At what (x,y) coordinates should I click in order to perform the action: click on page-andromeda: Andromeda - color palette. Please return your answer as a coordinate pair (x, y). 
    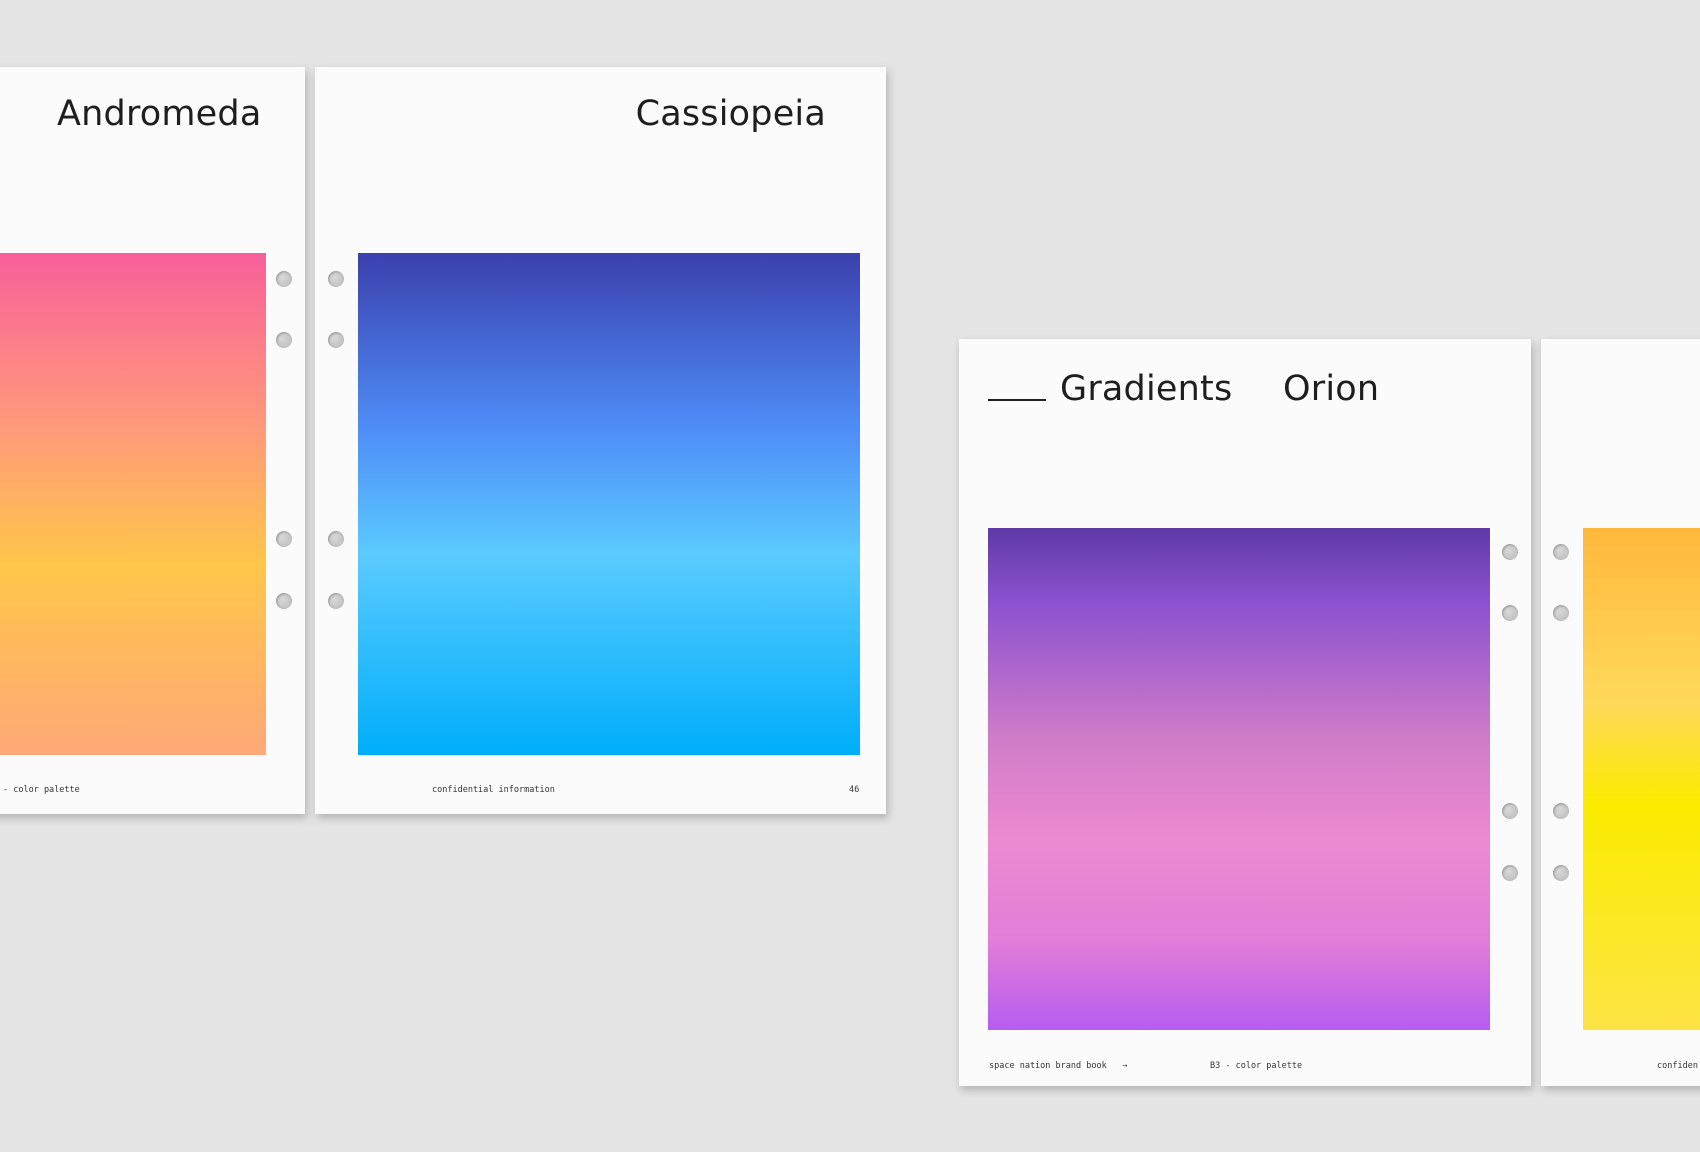
    Looking at the image, I should click on (152, 440).